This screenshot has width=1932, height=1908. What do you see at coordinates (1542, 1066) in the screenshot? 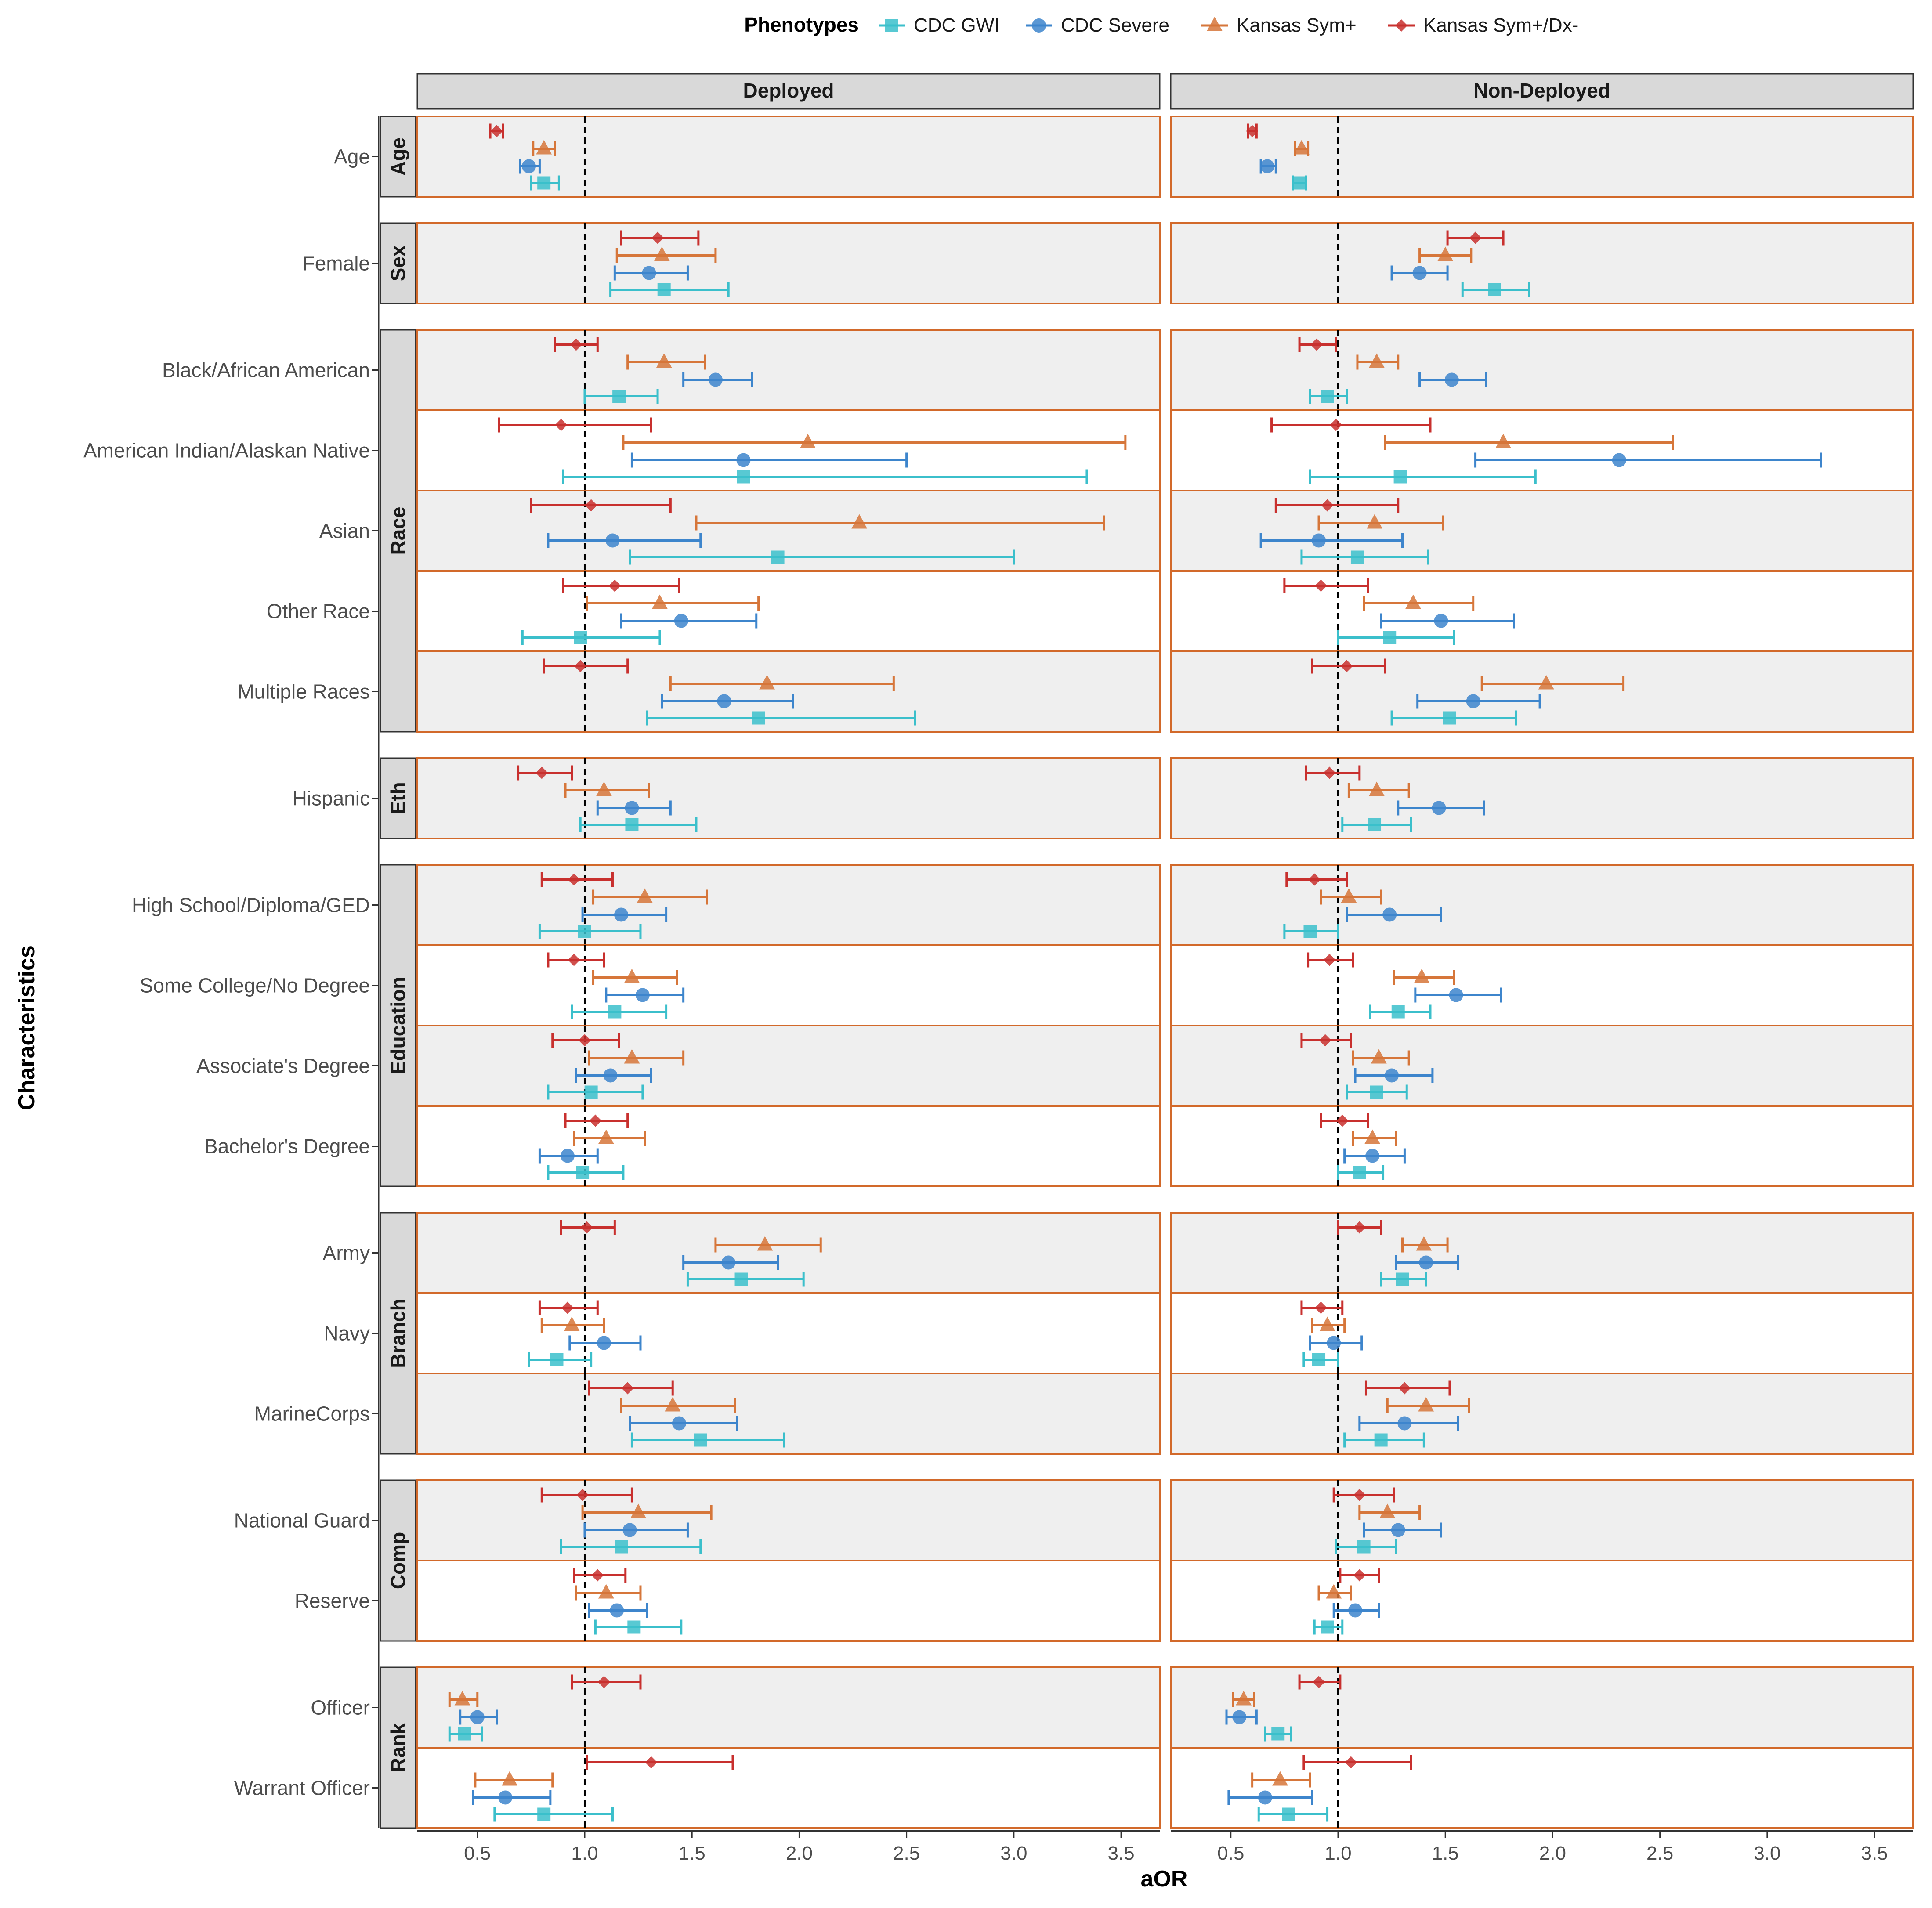
I see `row-panel-associate-s-degree-non-deployed` at bounding box center [1542, 1066].